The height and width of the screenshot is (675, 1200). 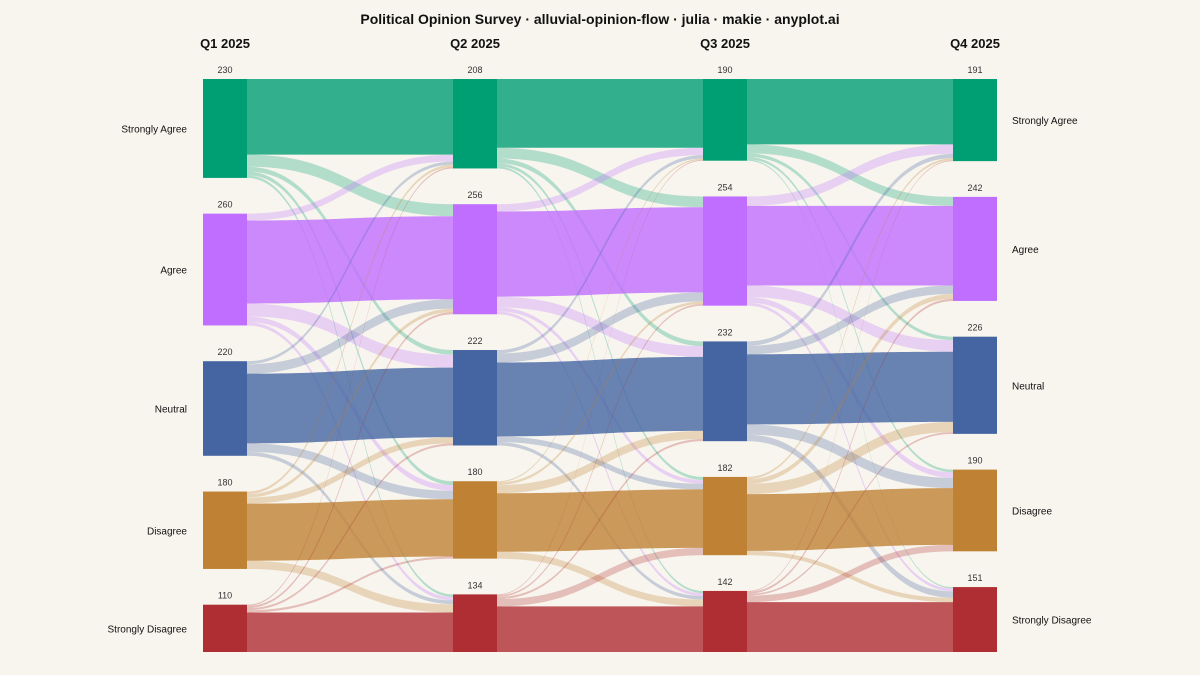 I want to click on flow-q3-2025-strongly-disagree-to-neutral, so click(x=850, y=514).